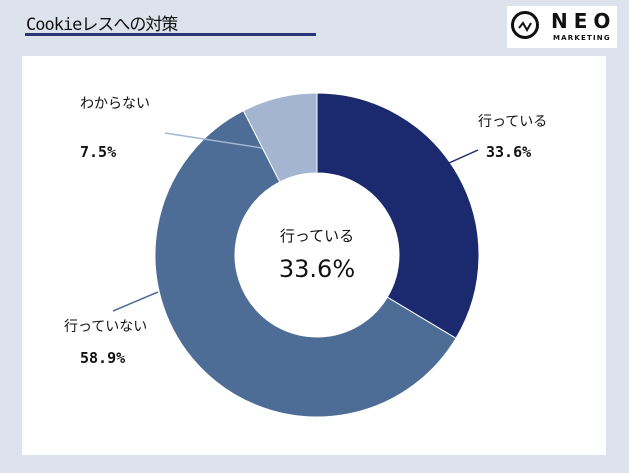 This screenshot has height=473, width=629. What do you see at coordinates (102, 25) in the screenshot?
I see `page-title: Cookieレスへの対策` at bounding box center [102, 25].